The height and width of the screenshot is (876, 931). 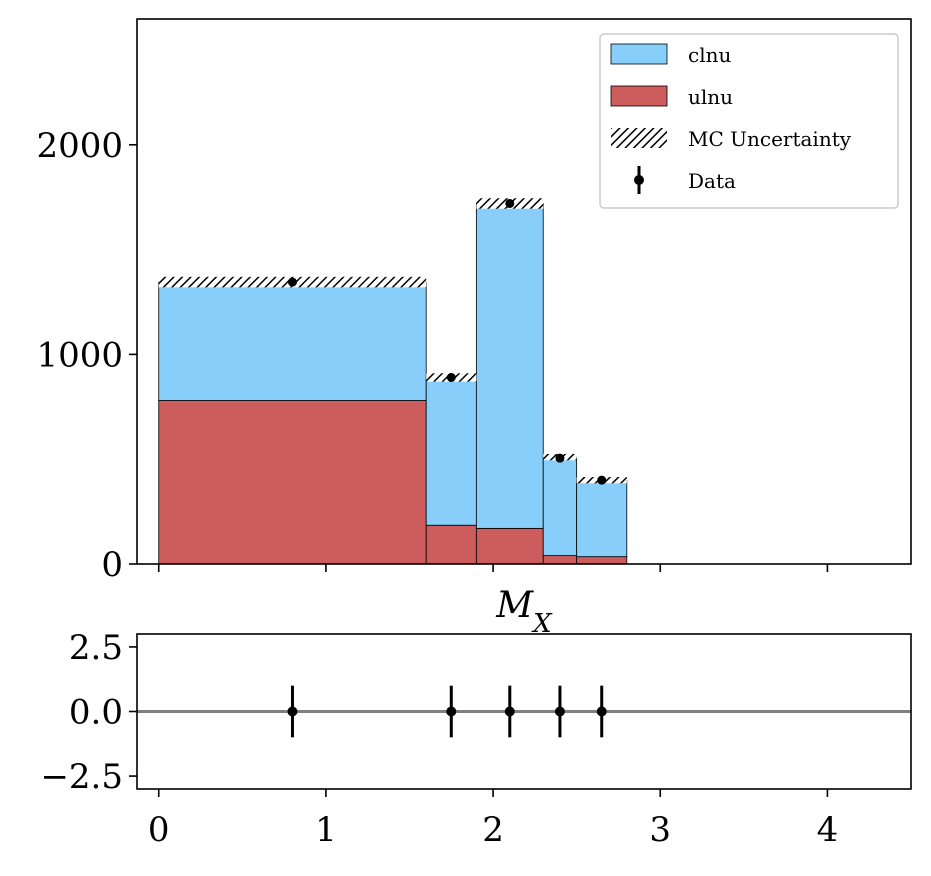 What do you see at coordinates (447, 341) in the screenshot?
I see `data-points` at bounding box center [447, 341].